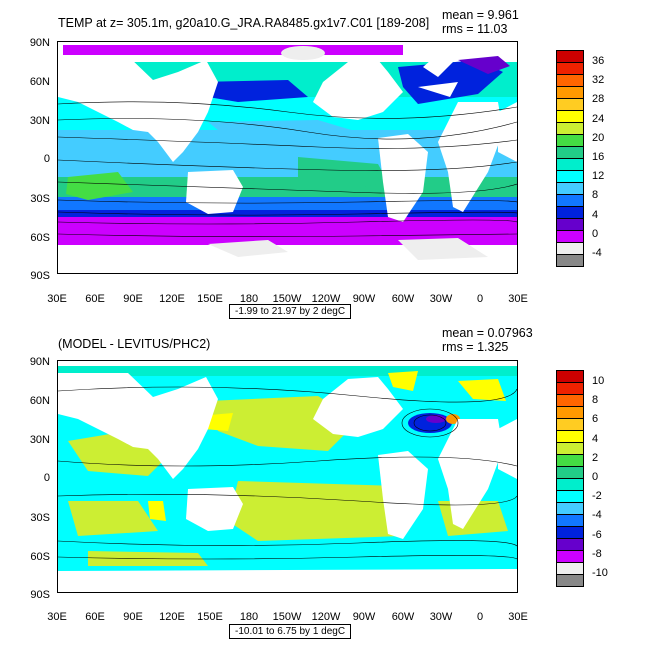 The height and width of the screenshot is (647, 647). What do you see at coordinates (40, 238) in the screenshot?
I see `lat-label-60s: 60S` at bounding box center [40, 238].